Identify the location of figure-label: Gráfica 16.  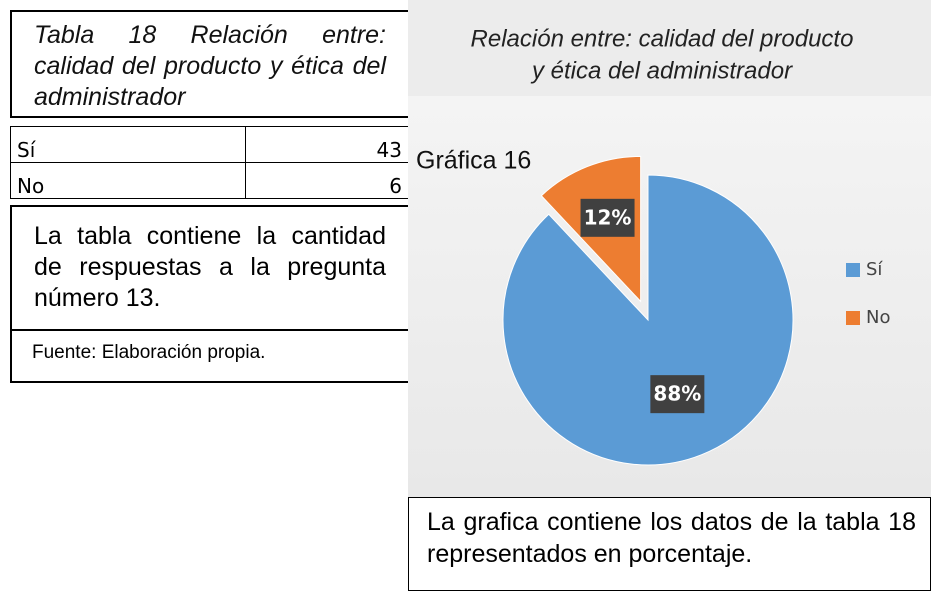
(473, 161).